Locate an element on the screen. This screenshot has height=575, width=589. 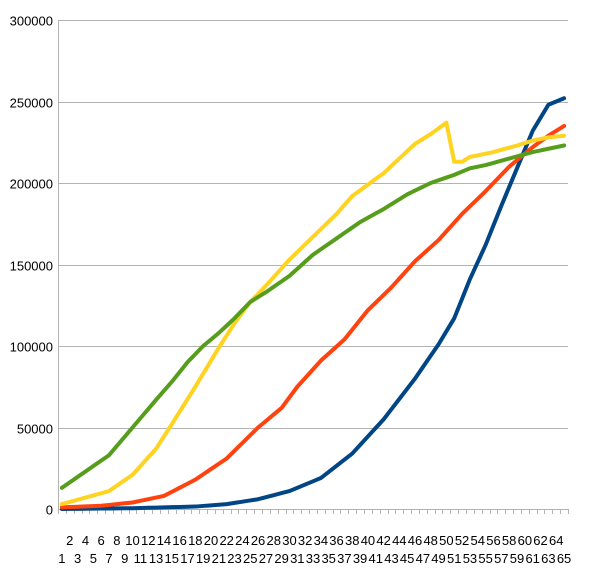
x-tick-label: 28 is located at coordinates (274, 540).